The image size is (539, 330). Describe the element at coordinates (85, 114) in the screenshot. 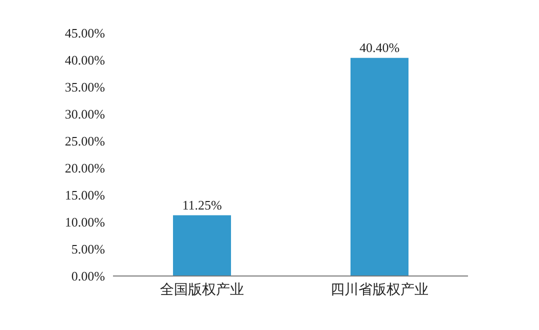

I see `y-tick-label: 30.00%` at that location.